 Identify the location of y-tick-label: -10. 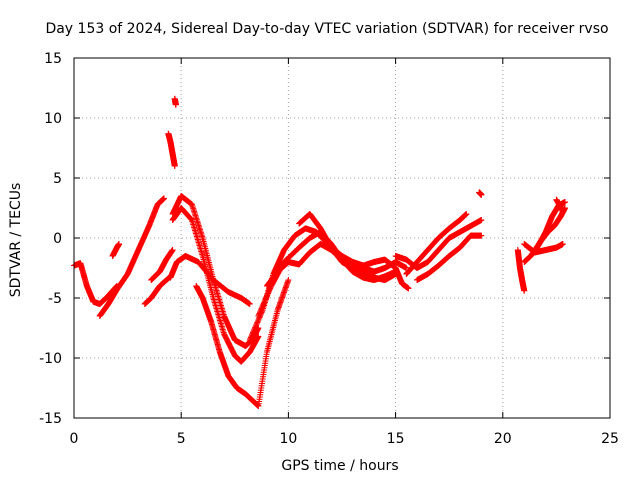
(50, 359).